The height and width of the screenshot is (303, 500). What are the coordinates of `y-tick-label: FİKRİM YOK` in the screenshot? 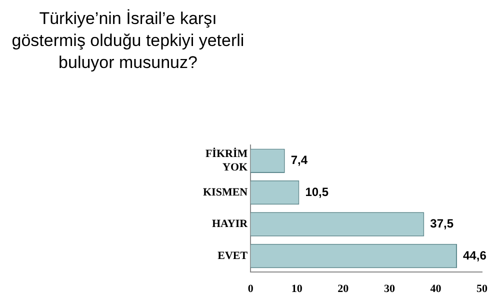 It's located at (226, 160).